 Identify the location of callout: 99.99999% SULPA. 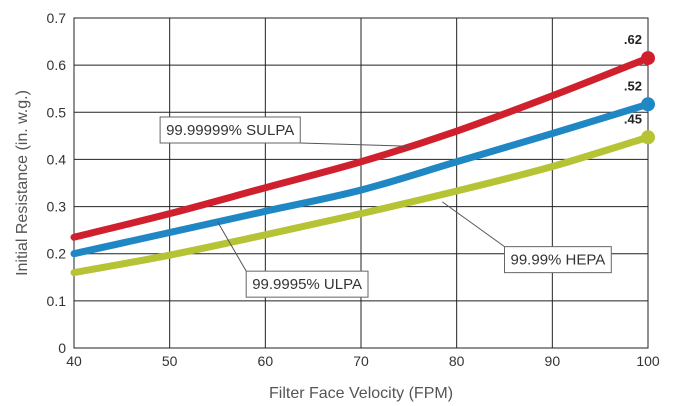
(284, 131).